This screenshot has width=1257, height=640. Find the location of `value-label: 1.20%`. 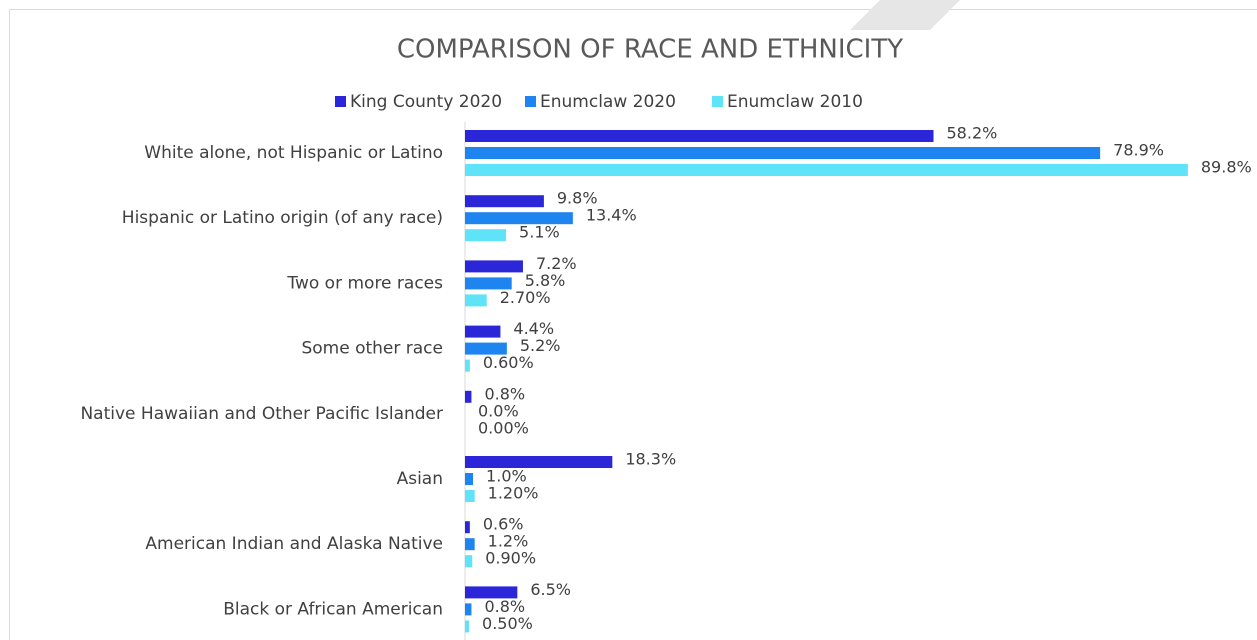

value-label: 1.20% is located at coordinates (513, 493).